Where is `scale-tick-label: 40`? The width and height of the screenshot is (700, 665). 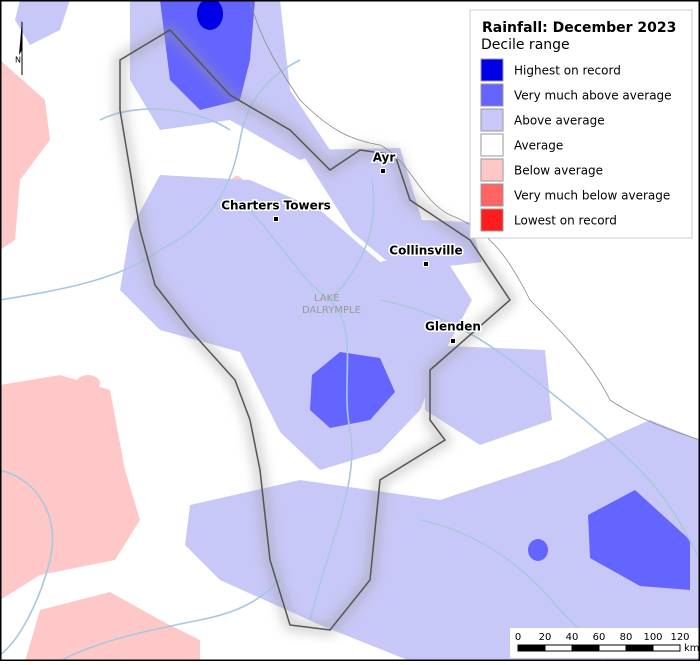
scale-tick-label: 40 is located at coordinates (572, 637).